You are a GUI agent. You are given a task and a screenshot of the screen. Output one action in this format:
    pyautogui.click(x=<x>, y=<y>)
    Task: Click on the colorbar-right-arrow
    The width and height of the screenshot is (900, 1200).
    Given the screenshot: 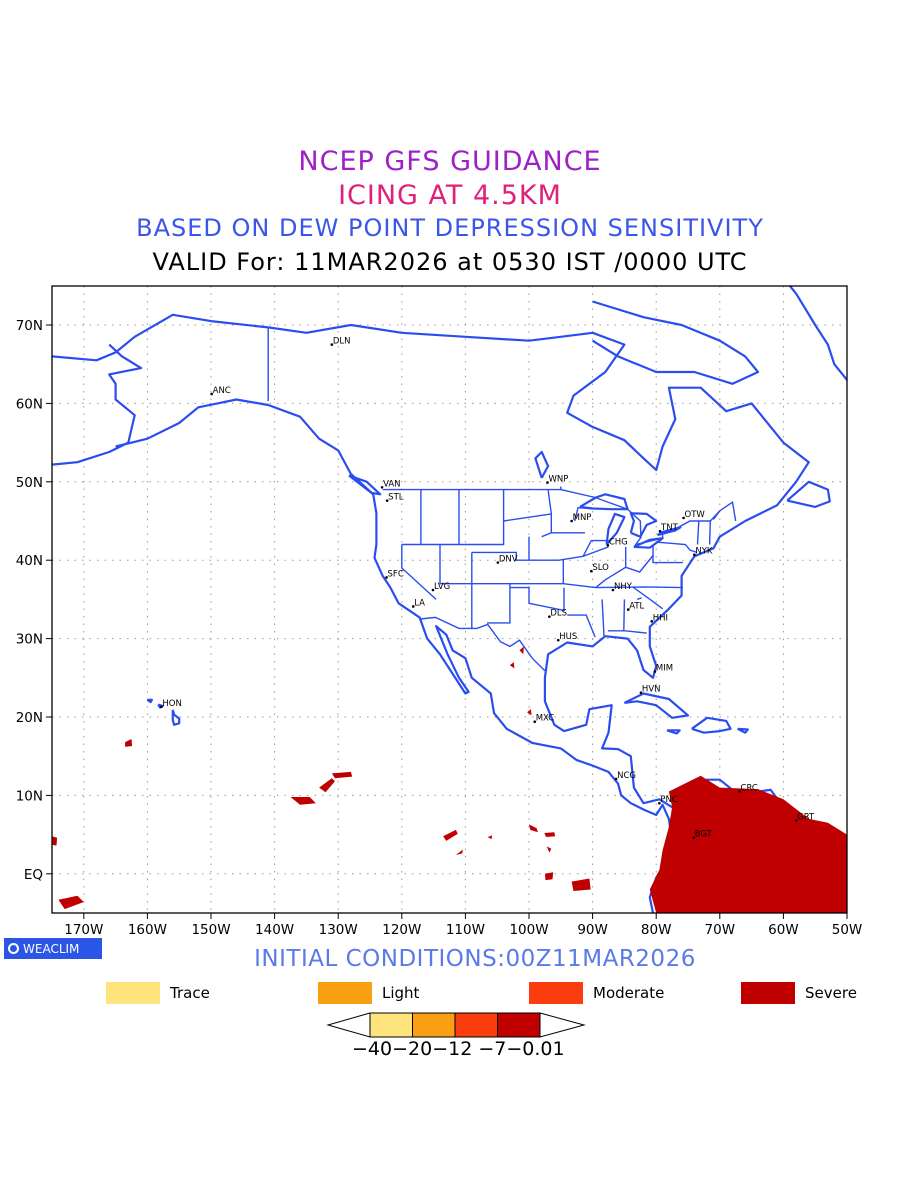 What is the action you would take?
    pyautogui.click(x=562, y=1025)
    